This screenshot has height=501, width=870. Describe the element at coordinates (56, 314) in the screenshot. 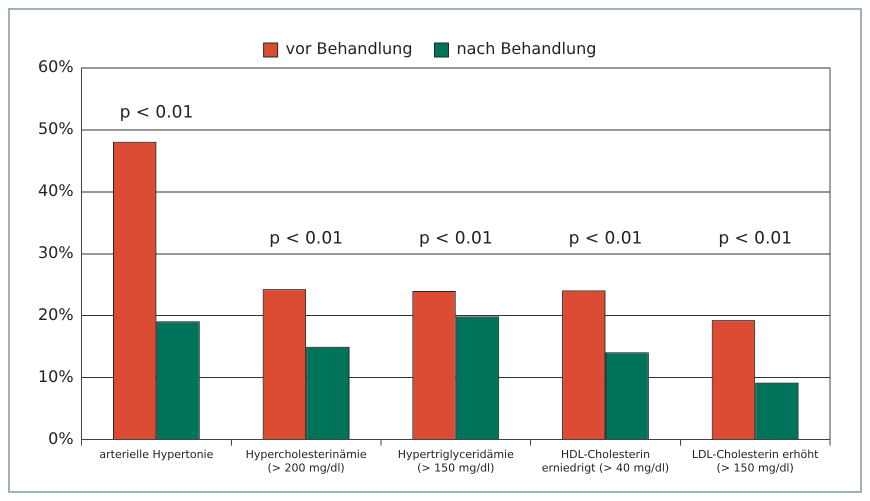

I see `y-tick-label: 20%` at that location.